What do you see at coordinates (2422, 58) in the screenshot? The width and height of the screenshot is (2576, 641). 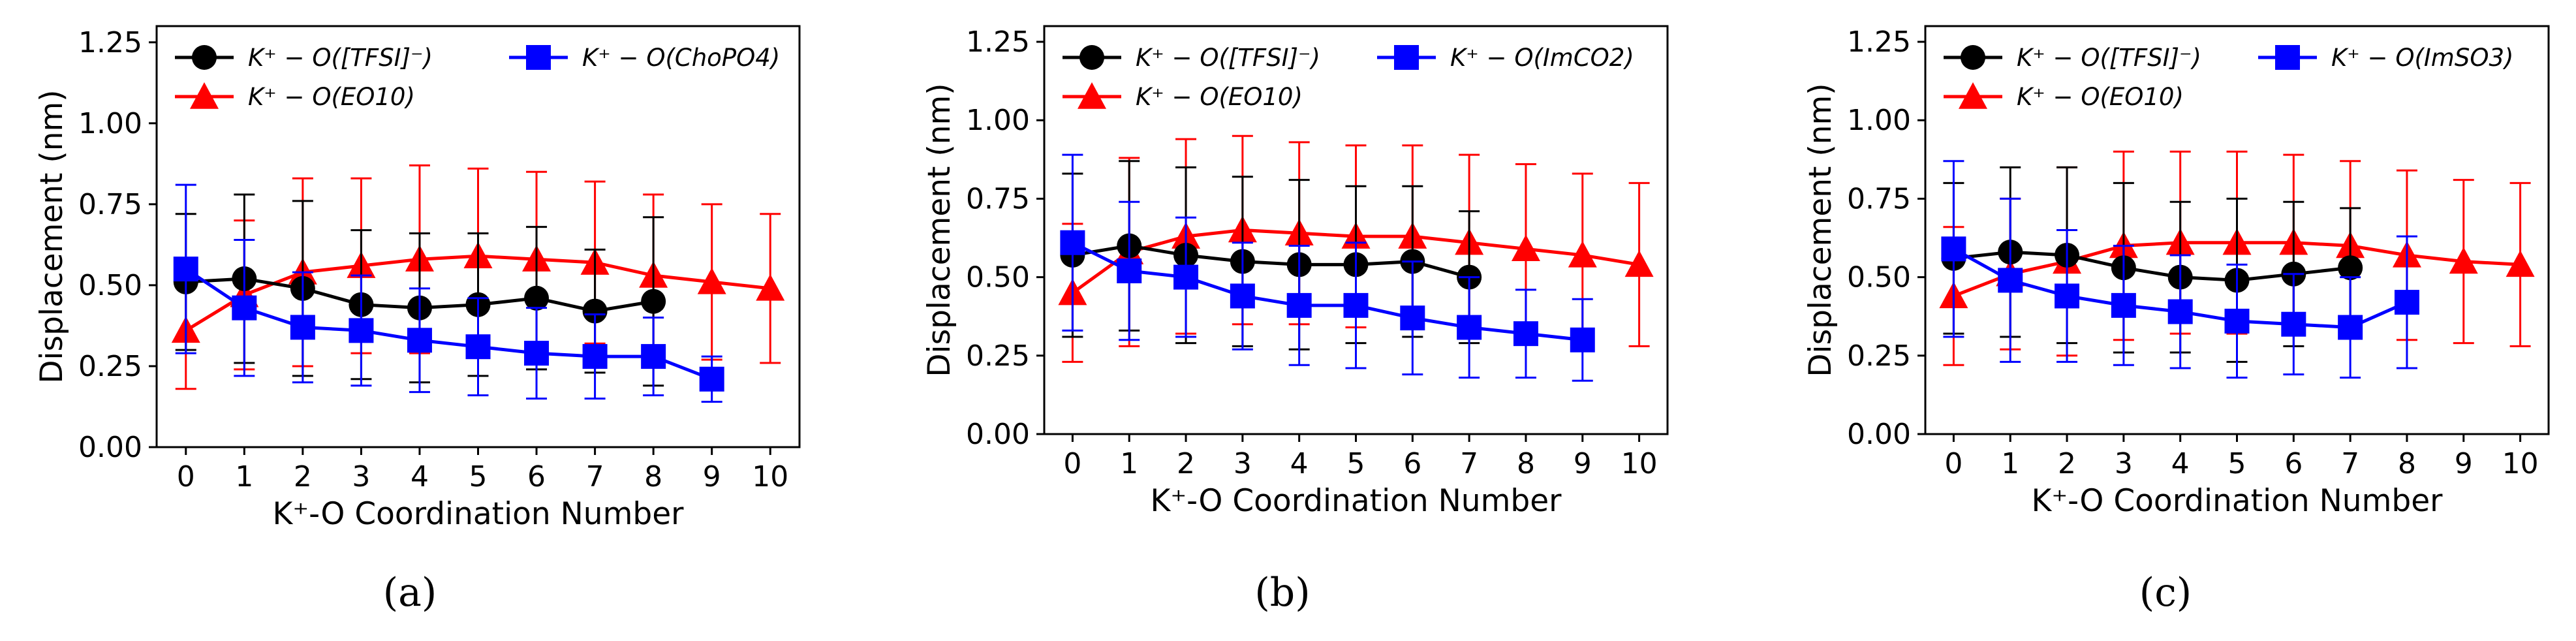 I see `legend-label: K⁺ − O(ImSO3)` at bounding box center [2422, 58].